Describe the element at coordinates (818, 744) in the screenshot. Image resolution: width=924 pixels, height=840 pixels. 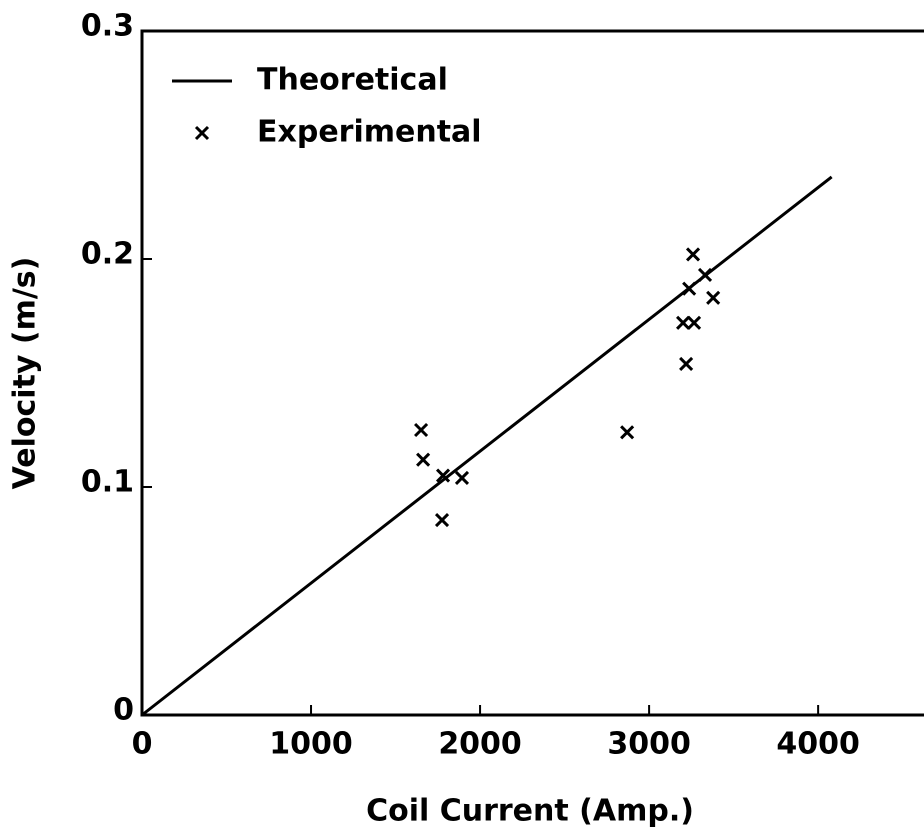
I see `x-tick-label: 4000` at that location.